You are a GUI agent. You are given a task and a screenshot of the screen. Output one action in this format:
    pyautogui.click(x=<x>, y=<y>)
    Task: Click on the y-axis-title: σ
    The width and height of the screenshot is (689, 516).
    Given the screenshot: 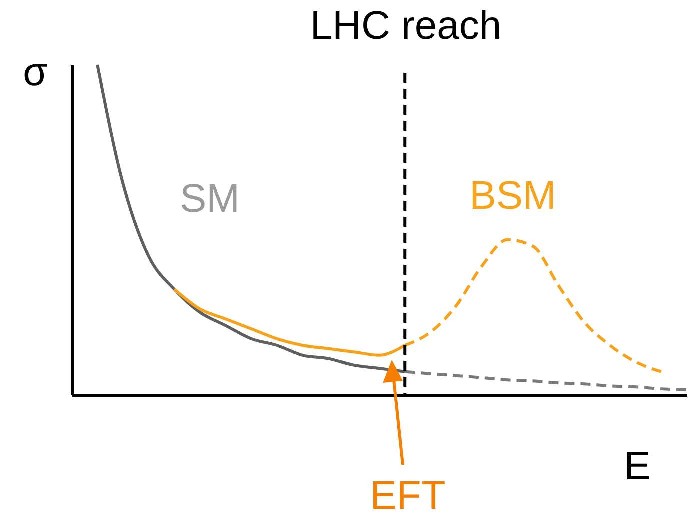 What is the action you would take?
    pyautogui.click(x=35, y=72)
    